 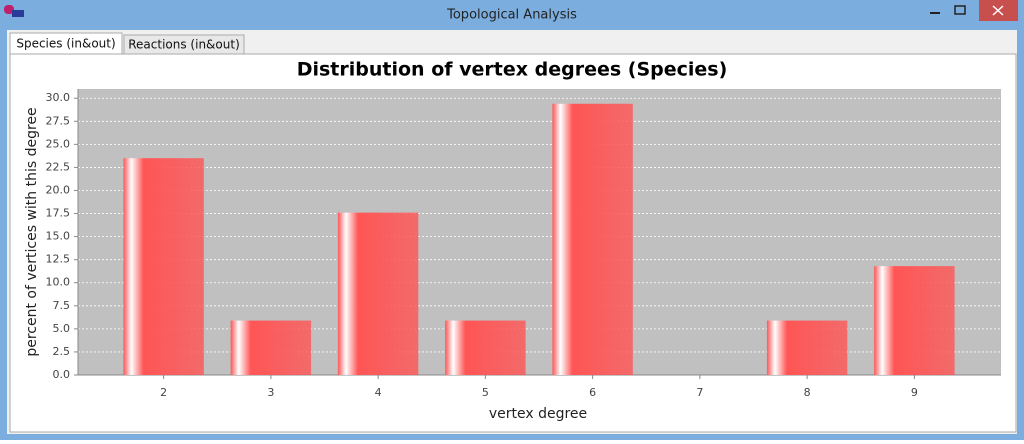 I want to click on tab-label: Species (in&out), so click(x=65, y=44).